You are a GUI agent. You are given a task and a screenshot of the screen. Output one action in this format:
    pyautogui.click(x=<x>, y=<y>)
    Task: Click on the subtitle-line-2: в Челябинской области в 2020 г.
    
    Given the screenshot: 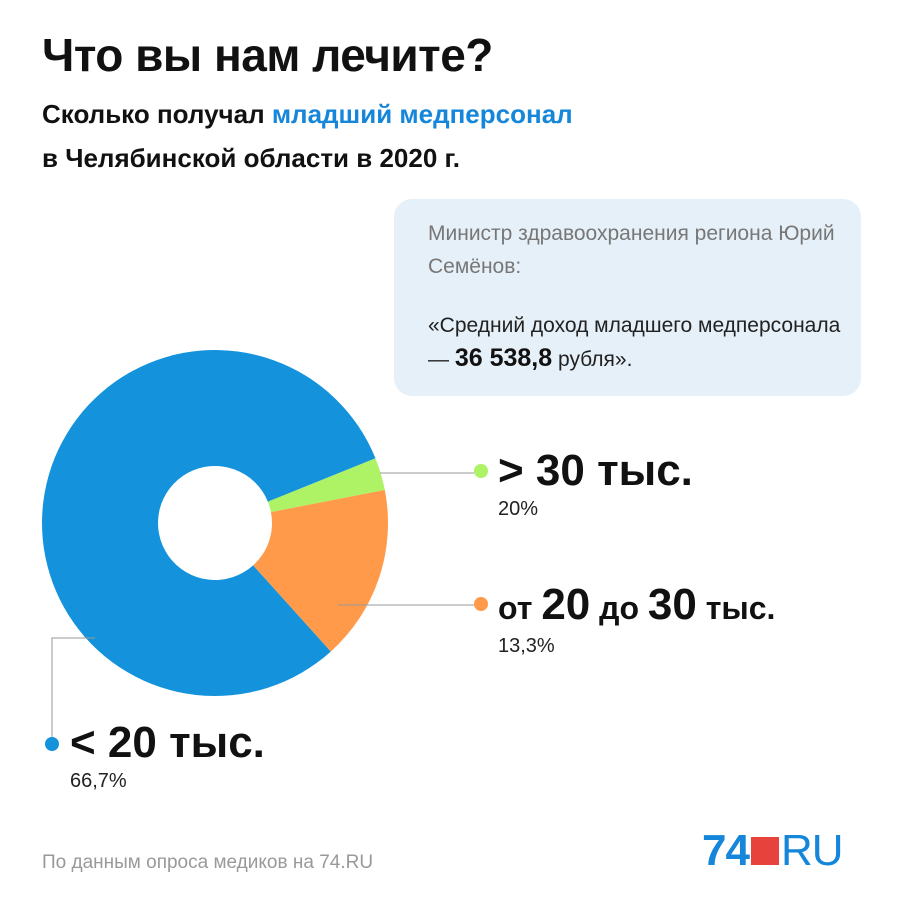 What is the action you would take?
    pyautogui.click(x=251, y=158)
    